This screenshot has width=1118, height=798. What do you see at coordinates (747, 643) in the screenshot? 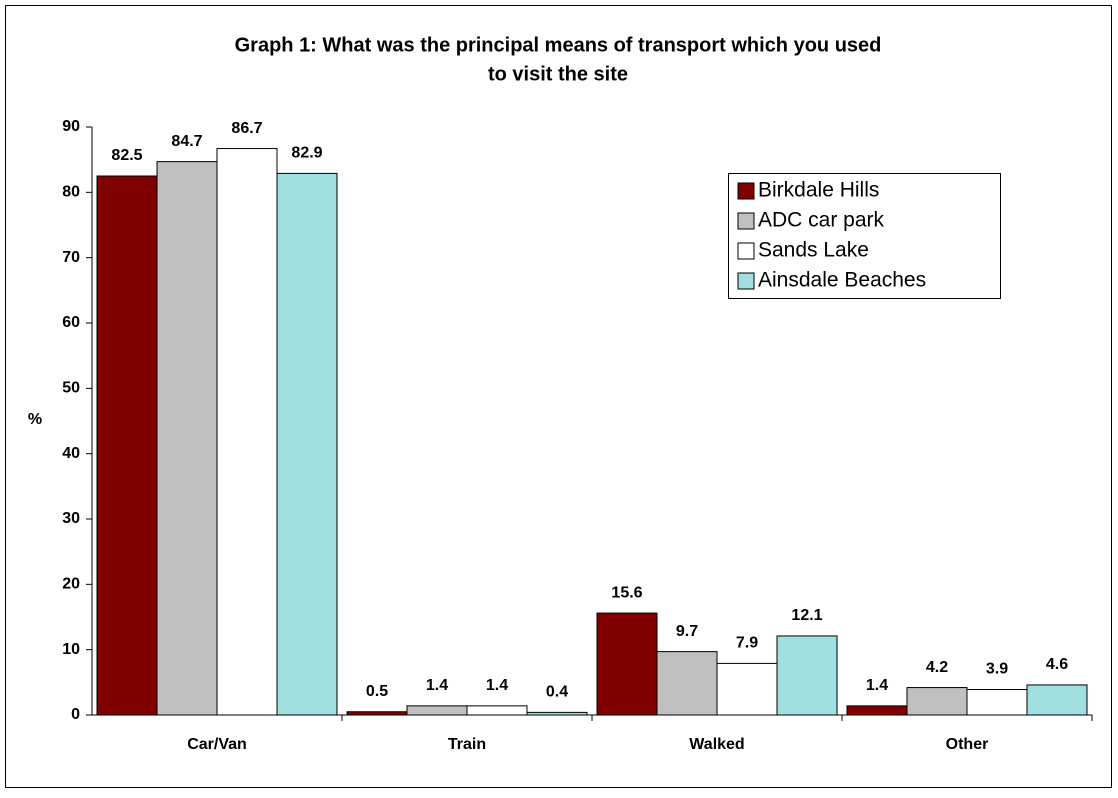
I see `data-label: 7.9` at bounding box center [747, 643].